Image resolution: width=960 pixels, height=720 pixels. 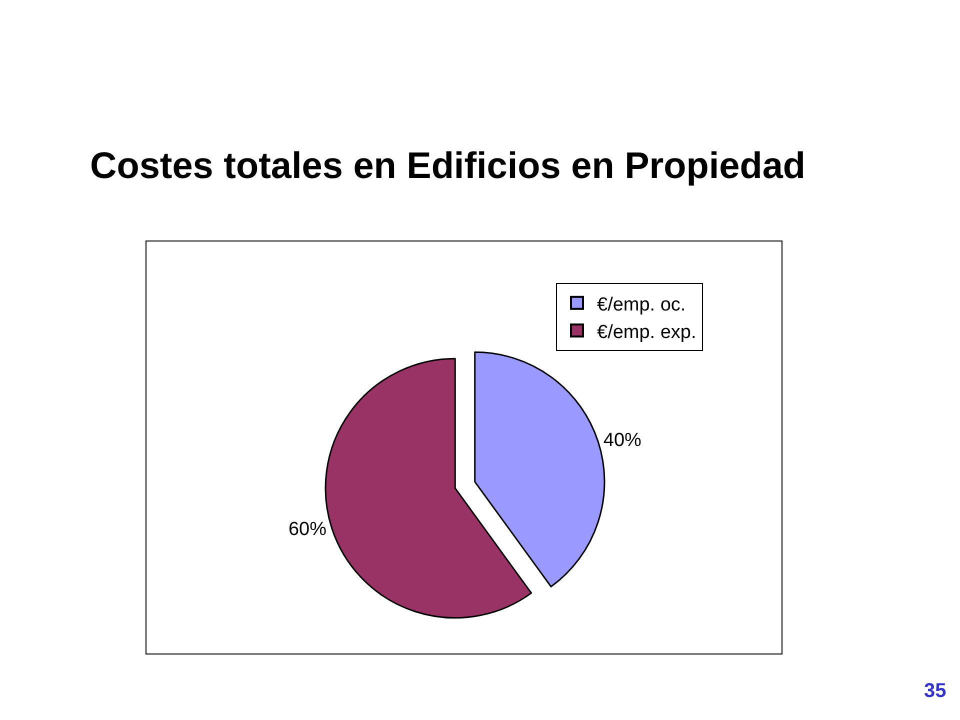 What do you see at coordinates (307, 529) in the screenshot?
I see `data-label: 60%` at bounding box center [307, 529].